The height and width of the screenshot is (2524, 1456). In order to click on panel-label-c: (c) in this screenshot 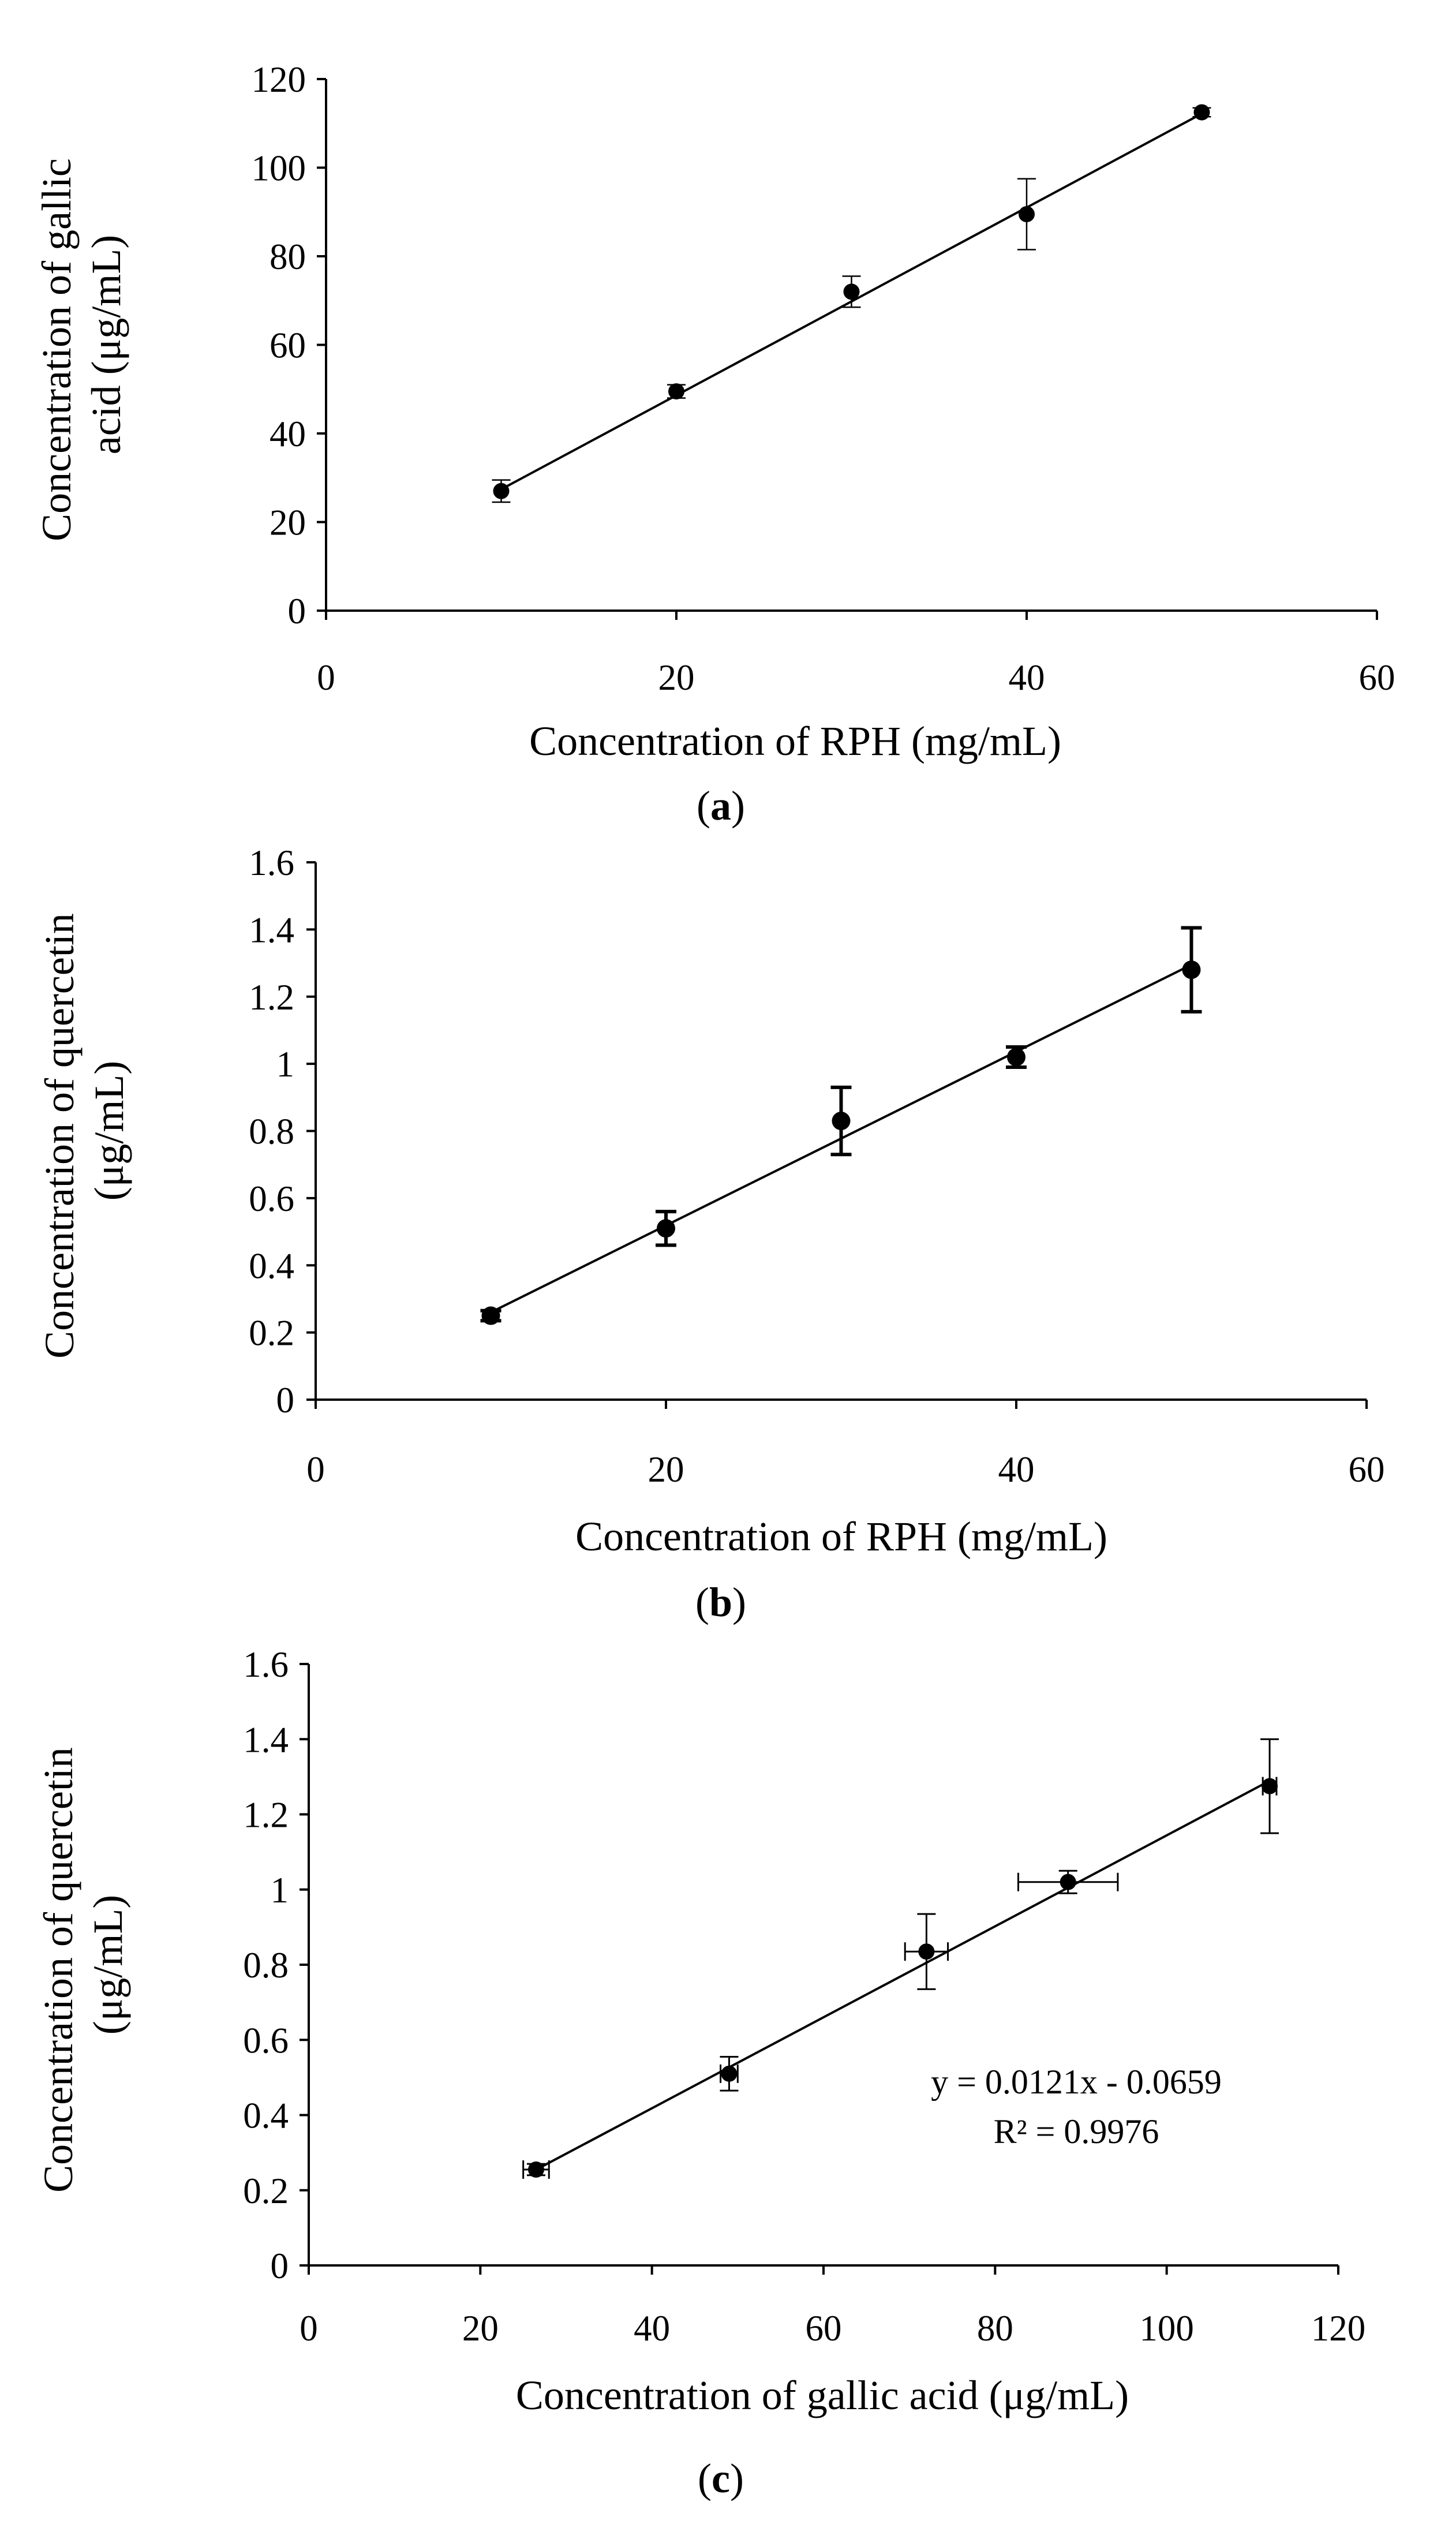, I will do `click(721, 2478)`.